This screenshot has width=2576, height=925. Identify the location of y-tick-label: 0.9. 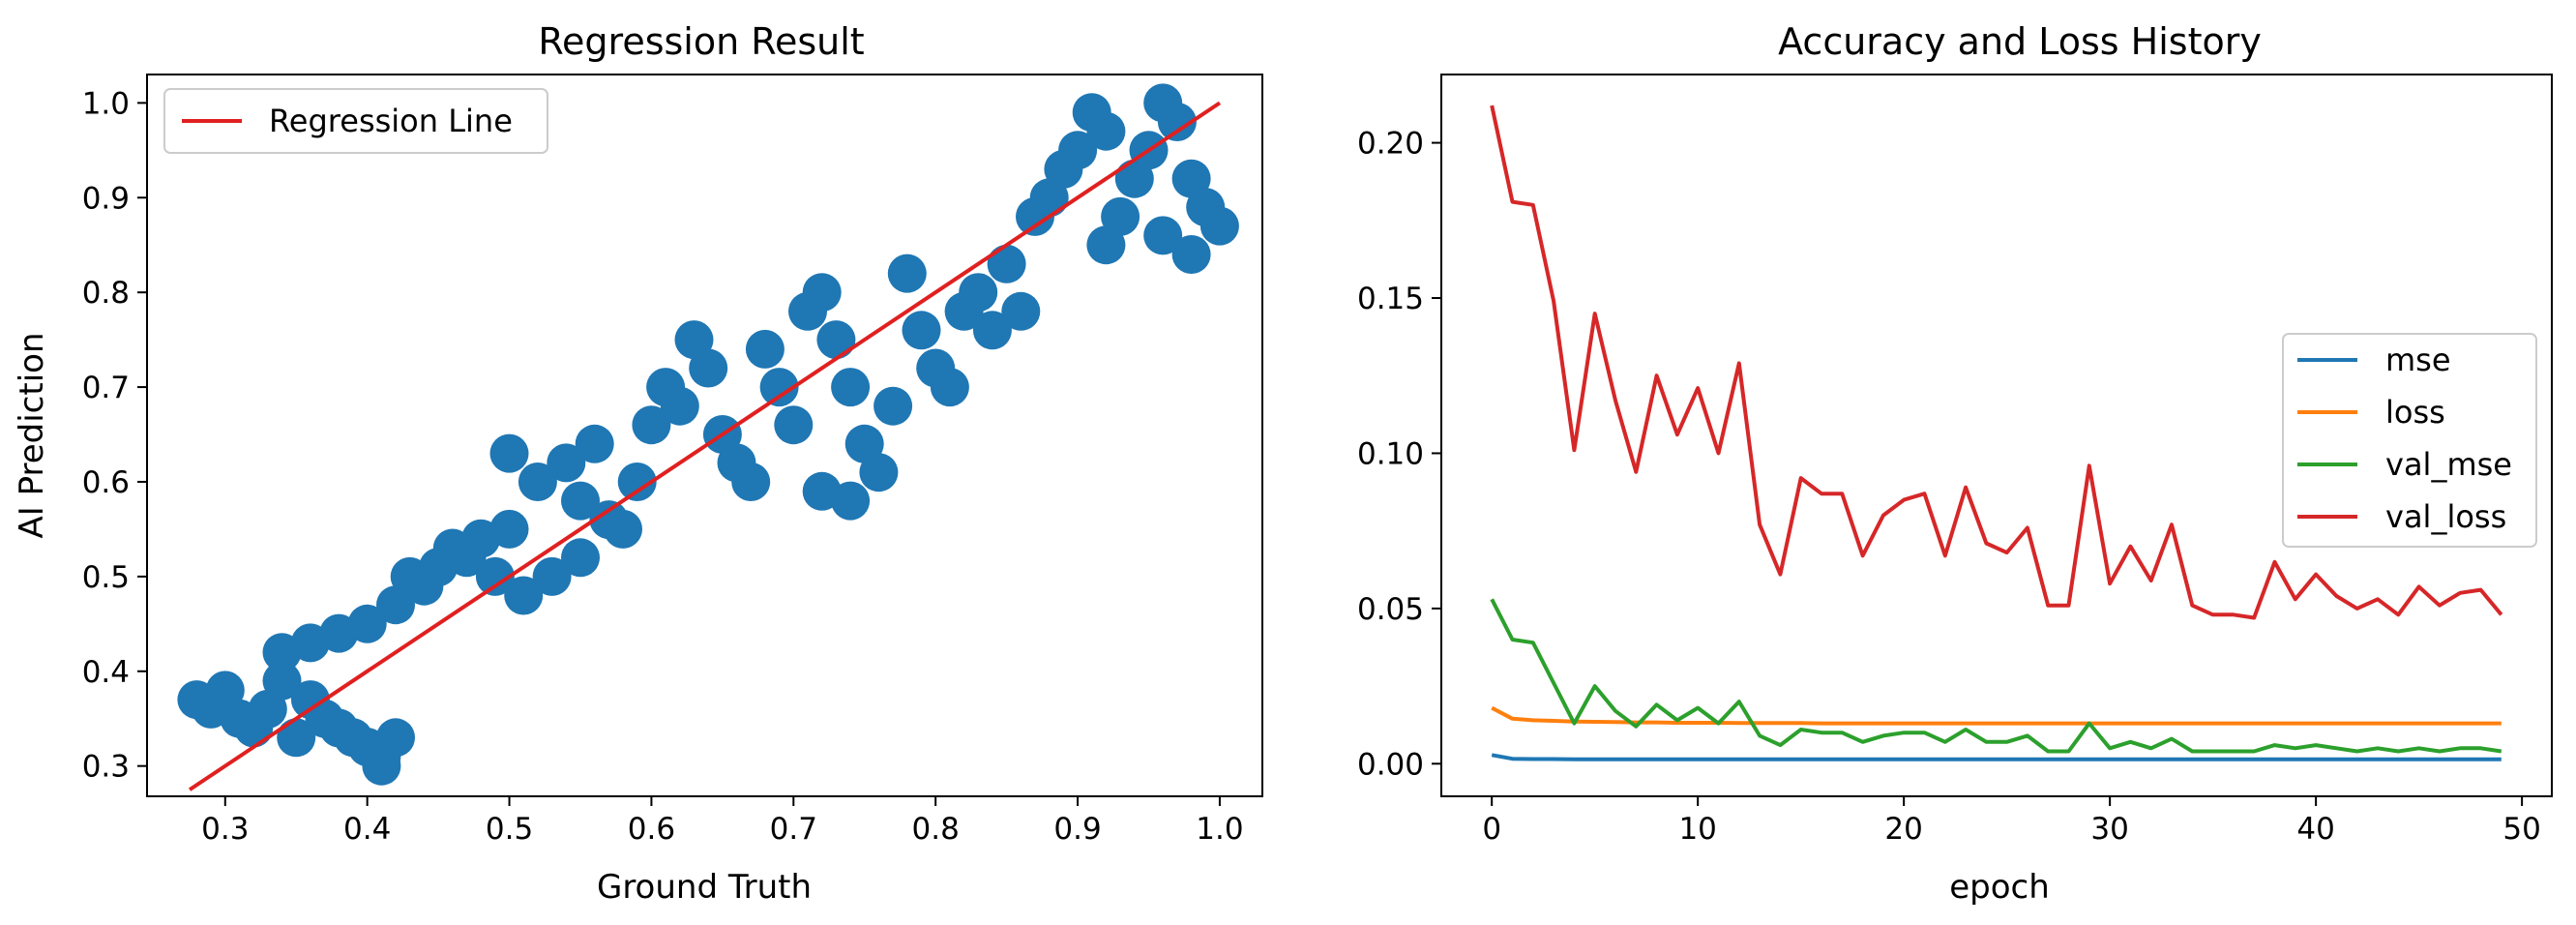
(106, 199).